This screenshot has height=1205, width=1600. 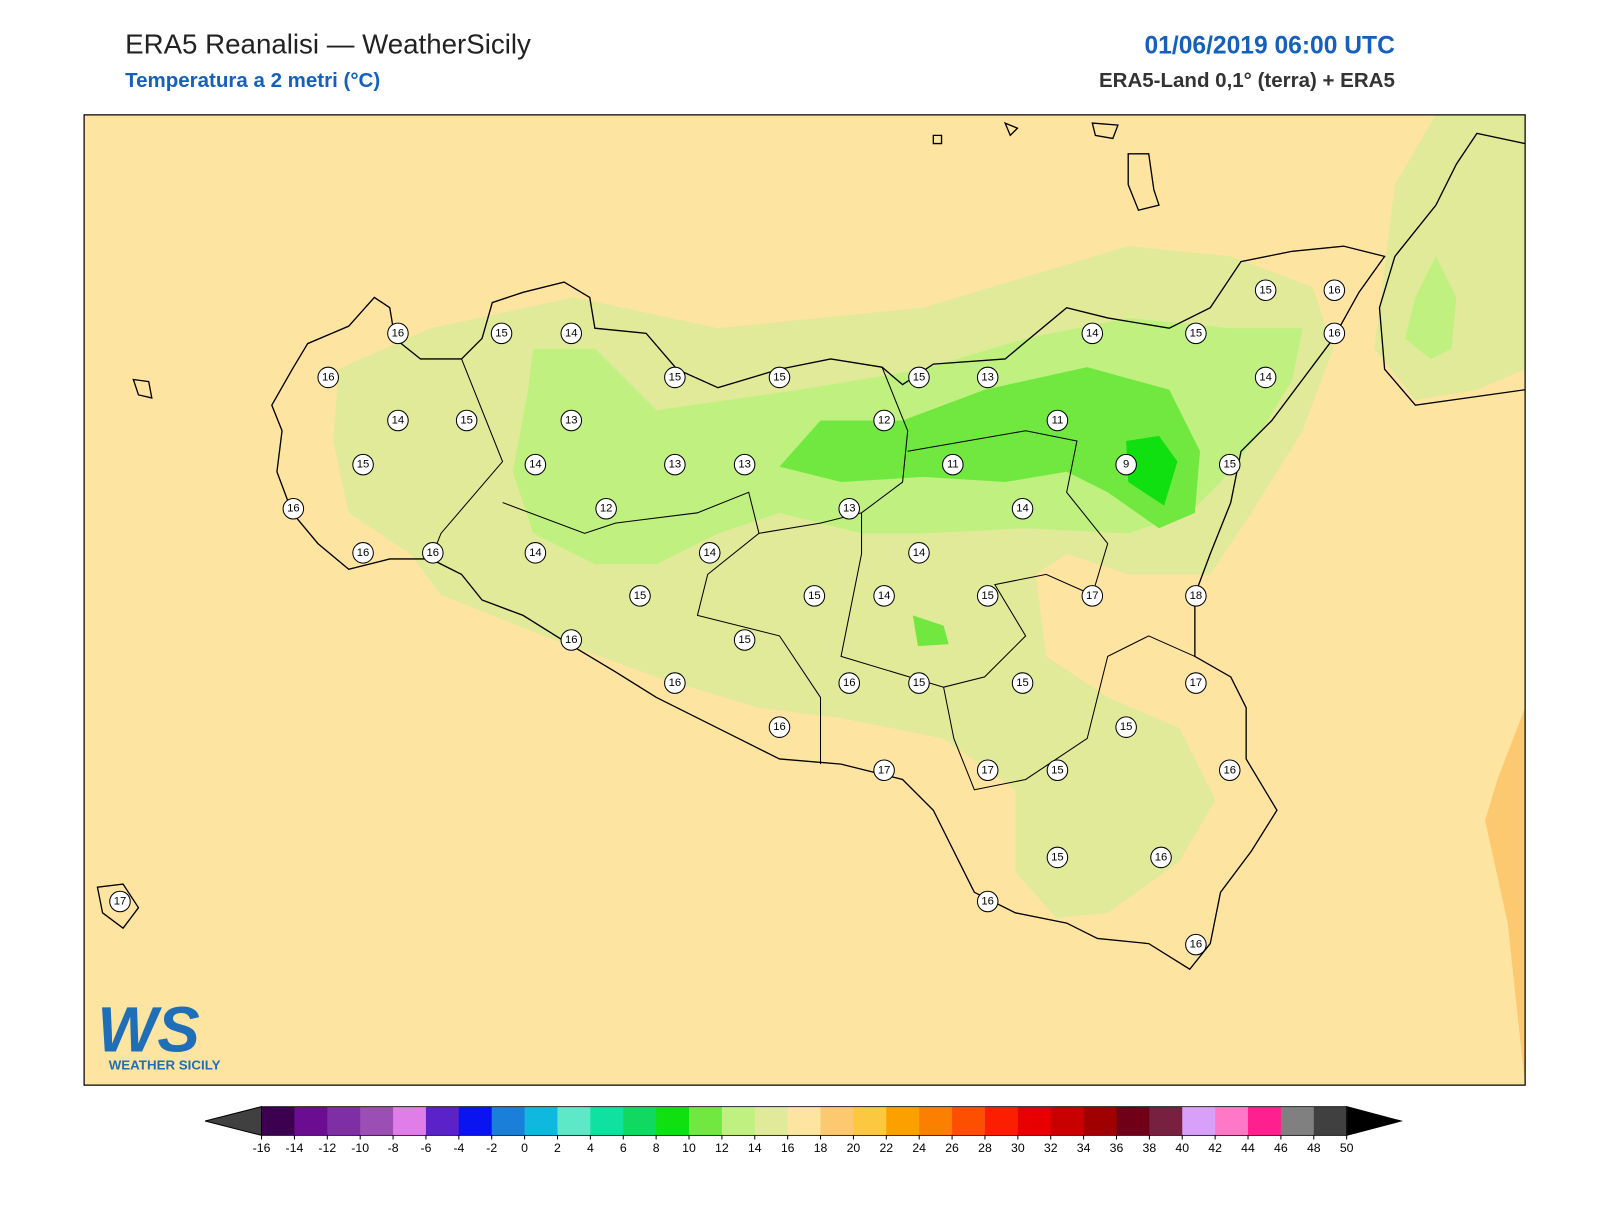 I want to click on station: 9, so click(x=1126, y=464).